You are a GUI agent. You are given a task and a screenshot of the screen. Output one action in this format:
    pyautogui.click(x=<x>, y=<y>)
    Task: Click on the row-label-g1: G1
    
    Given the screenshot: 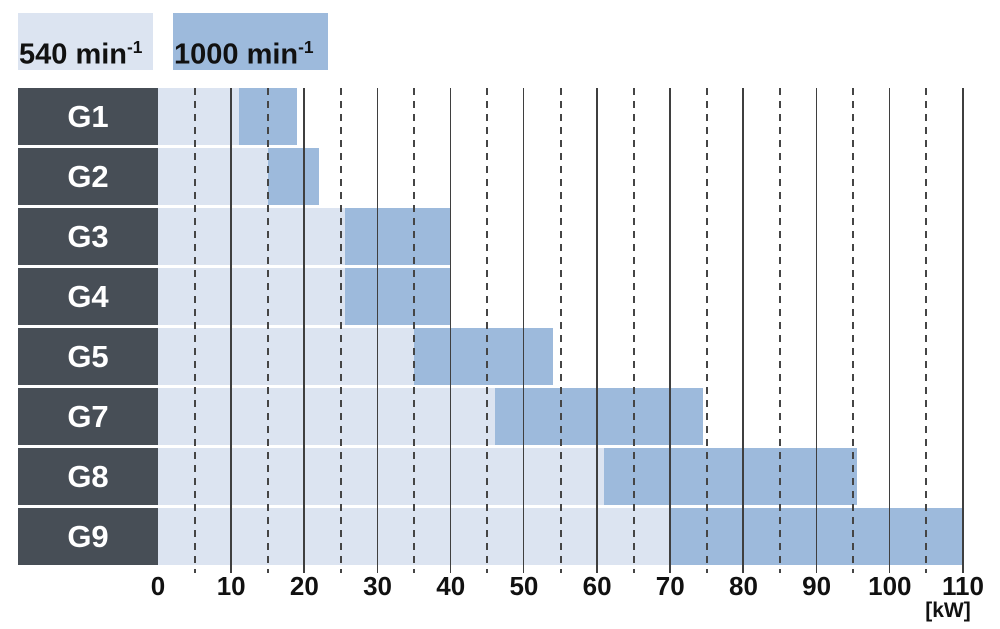 What is the action you would take?
    pyautogui.click(x=88, y=116)
    